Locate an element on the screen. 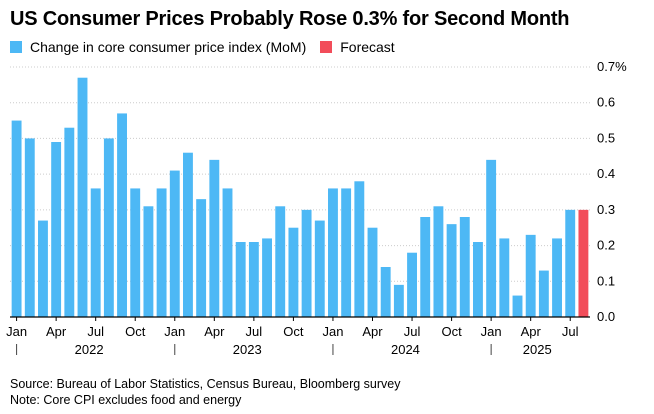  legend-item-forecast: Forecast is located at coordinates (357, 47).